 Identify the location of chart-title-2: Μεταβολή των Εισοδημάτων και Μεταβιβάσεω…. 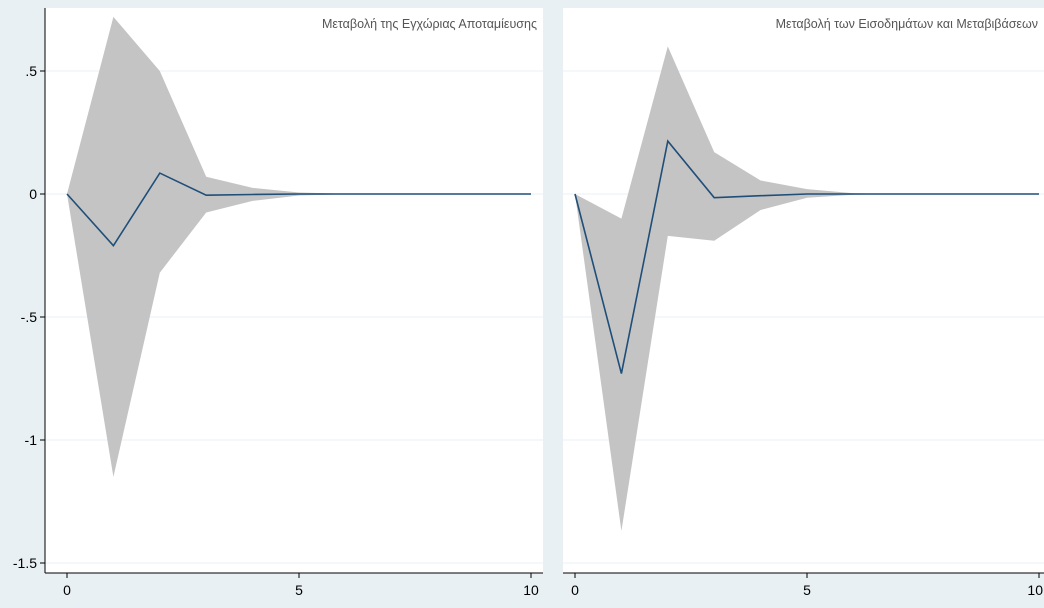
(907, 24).